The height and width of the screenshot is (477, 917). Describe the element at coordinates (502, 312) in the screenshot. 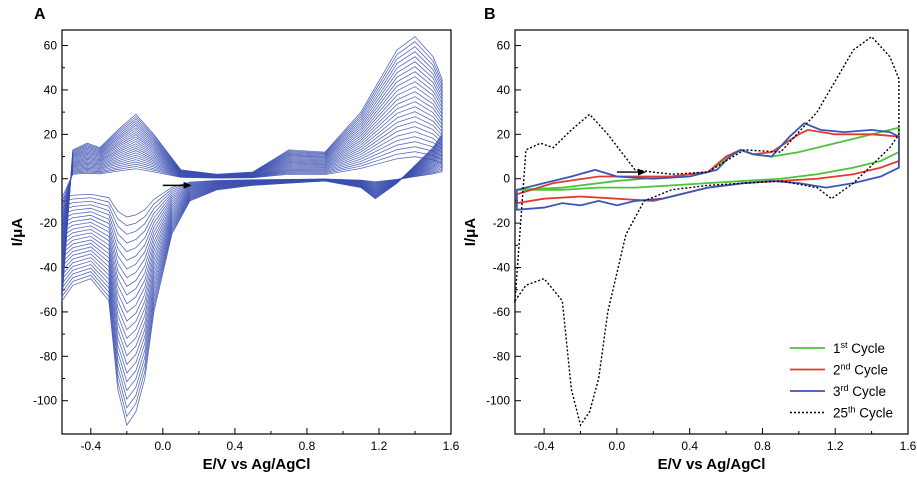

I see `b-y-tick-label: -60` at that location.